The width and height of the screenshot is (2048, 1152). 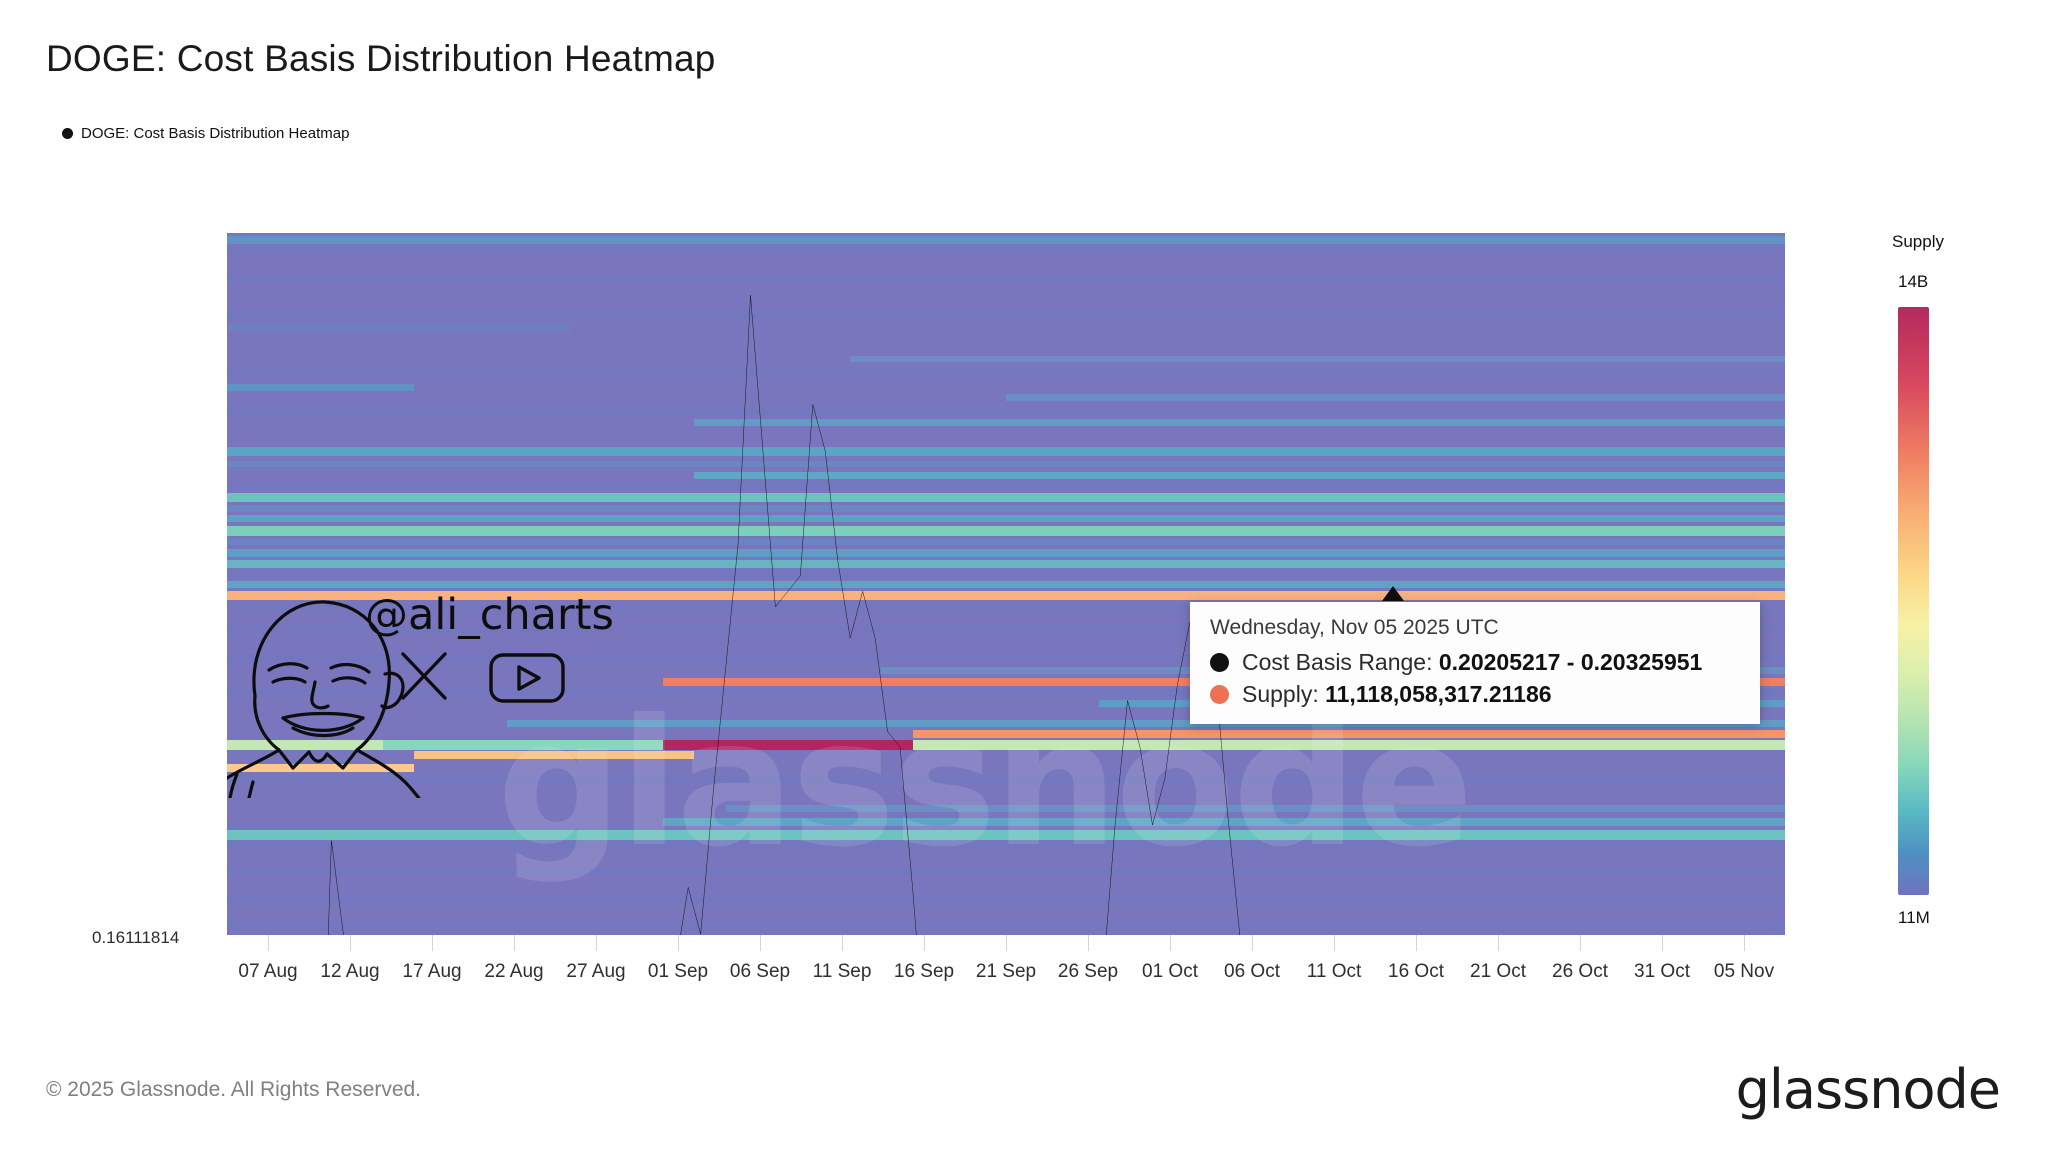 I want to click on legend-series-label: DOGE: Cost Basis Distribution Heatmap, so click(x=215, y=133).